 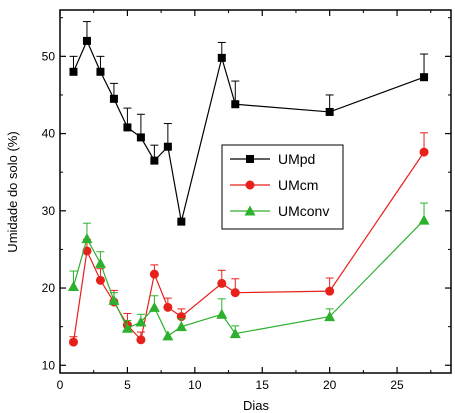 What do you see at coordinates (60, 385) in the screenshot?
I see `x-tick-label: 0` at bounding box center [60, 385].